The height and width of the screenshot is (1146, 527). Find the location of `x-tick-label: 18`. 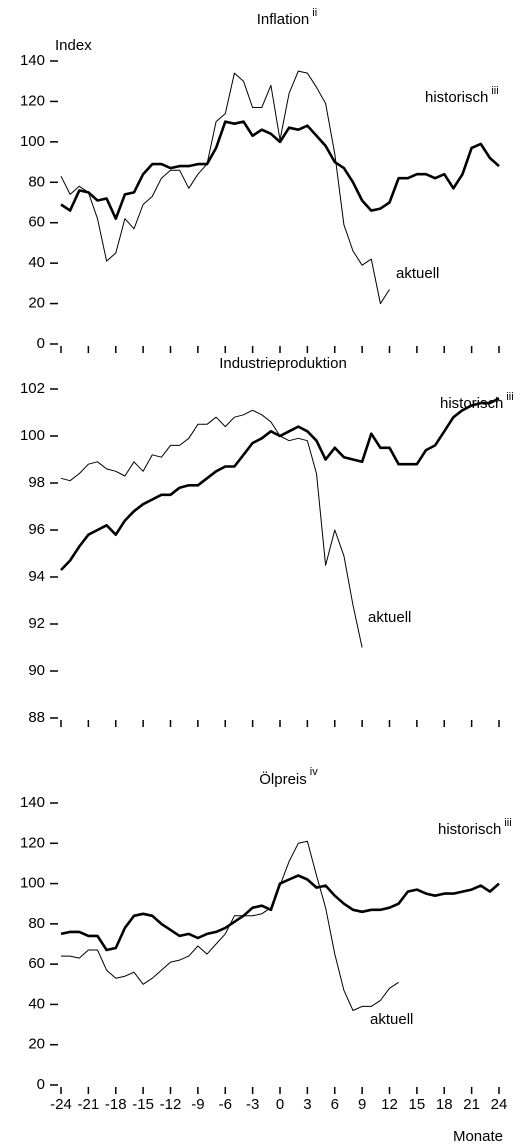

x-tick-label: 18 is located at coordinates (444, 1104).